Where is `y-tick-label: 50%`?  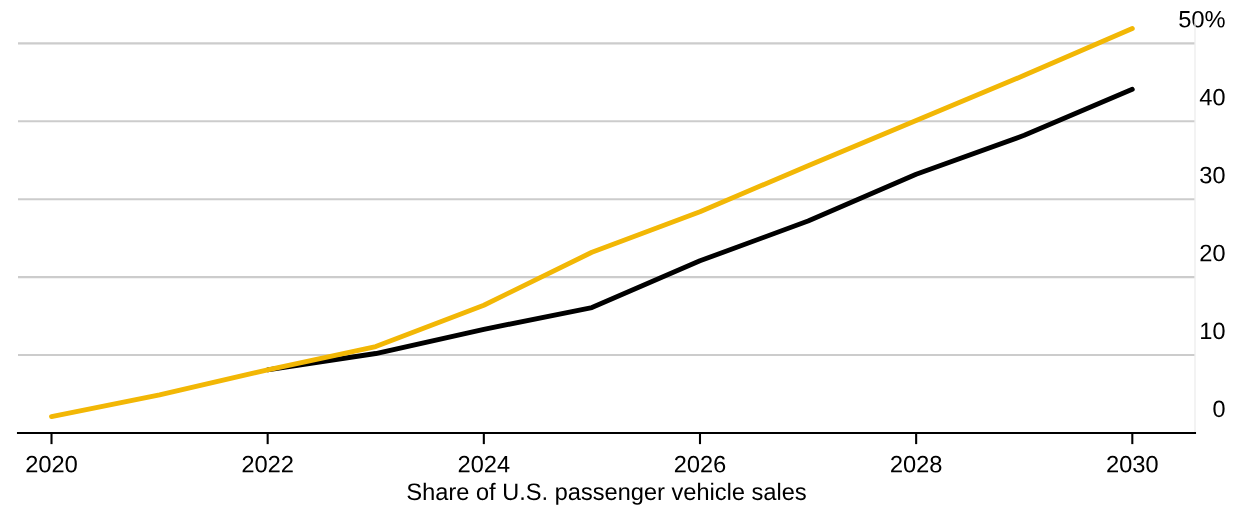 y-tick-label: 50% is located at coordinates (1202, 19).